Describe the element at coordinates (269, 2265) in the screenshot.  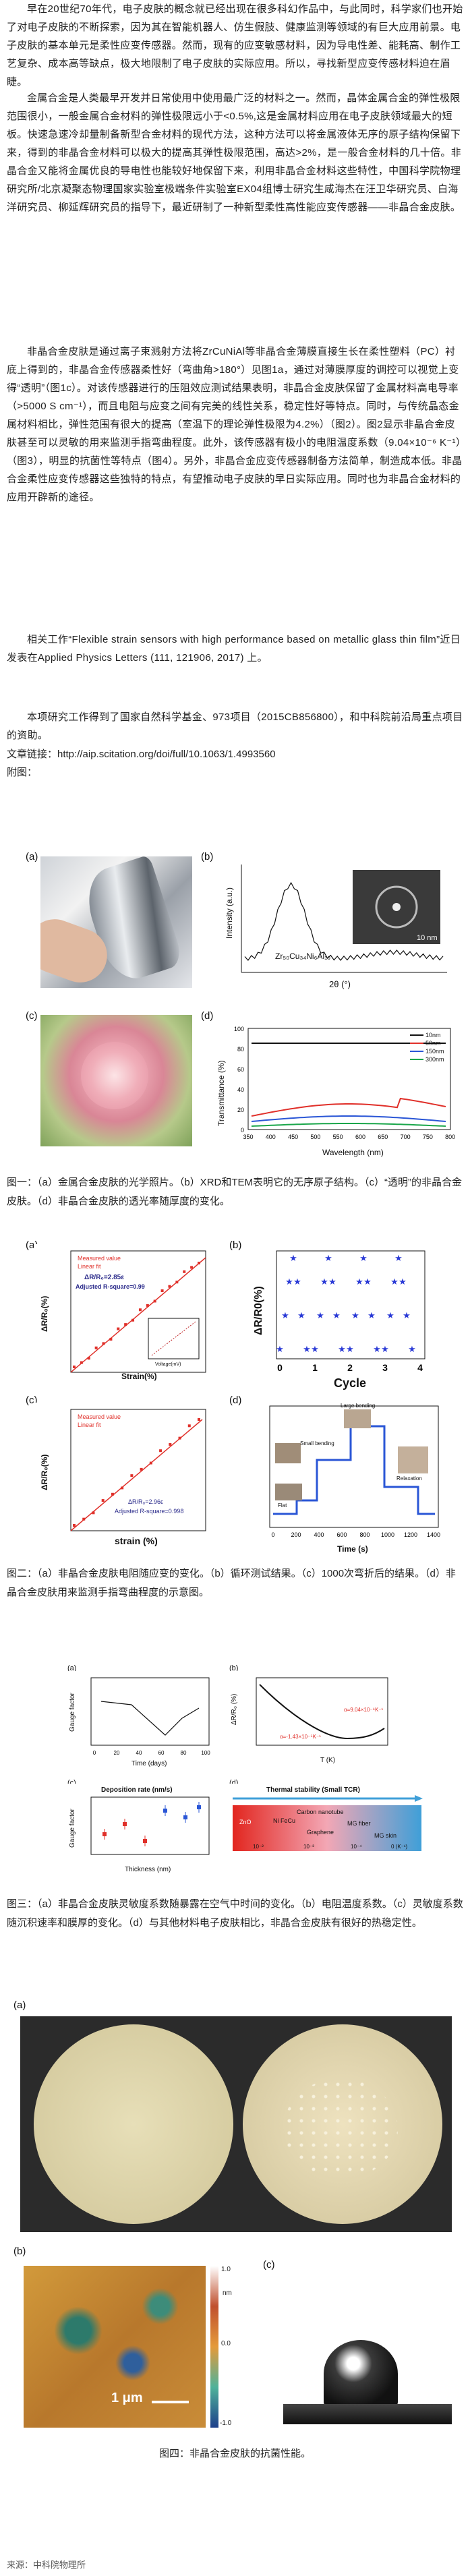
I see `fig4-label-c: (c)` at that location.